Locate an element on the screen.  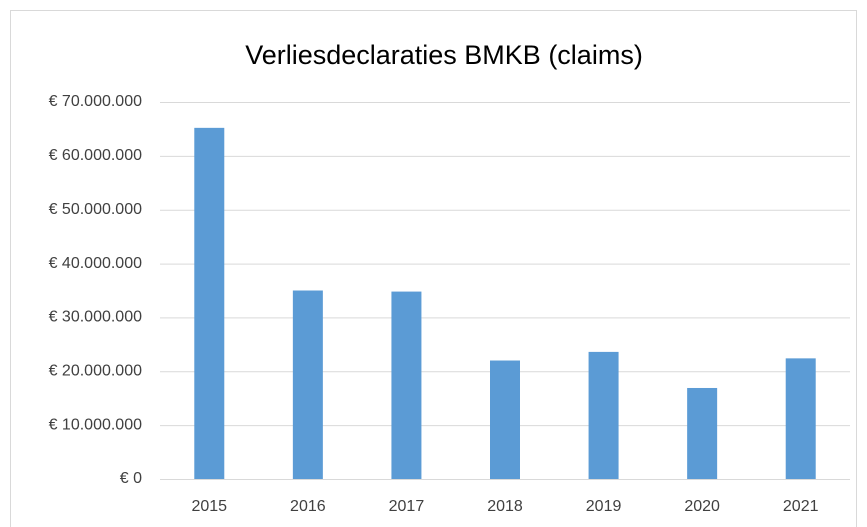
x-tick-label: 2017 is located at coordinates (407, 506).